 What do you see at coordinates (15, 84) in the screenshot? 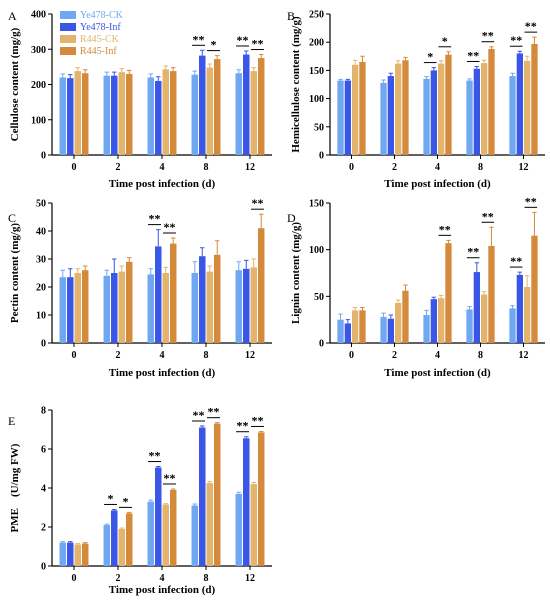
I see `y-axis-title: Cellulose content (mg/g)` at bounding box center [15, 84].